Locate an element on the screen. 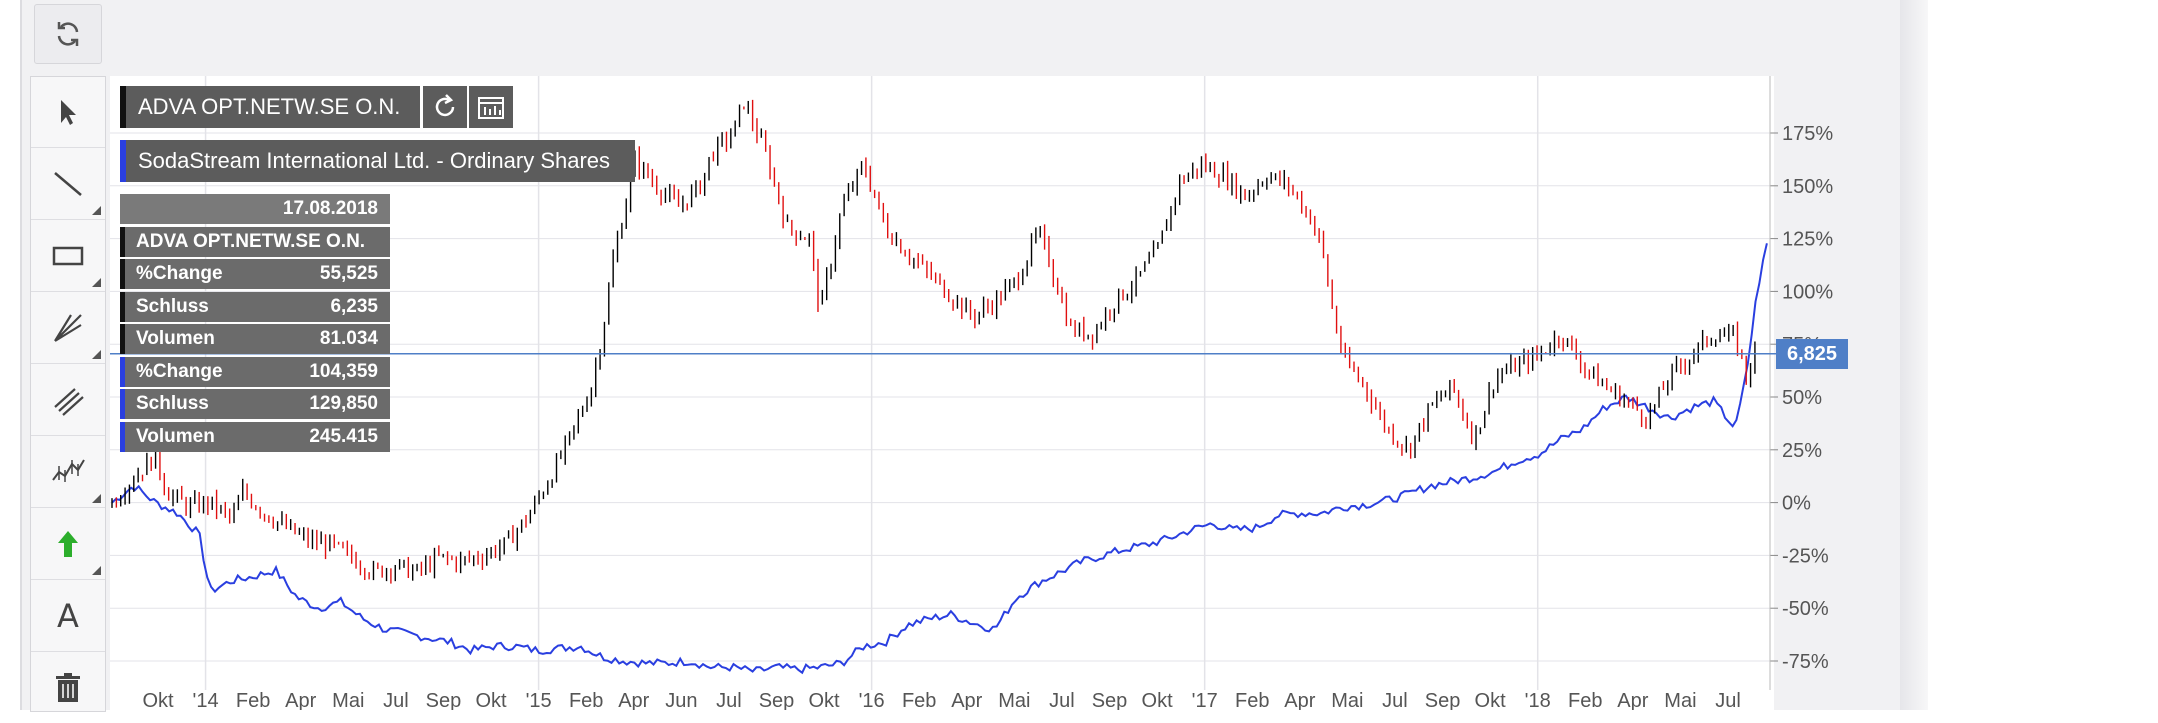  y-tick-label: -75% is located at coordinates (1805, 662).